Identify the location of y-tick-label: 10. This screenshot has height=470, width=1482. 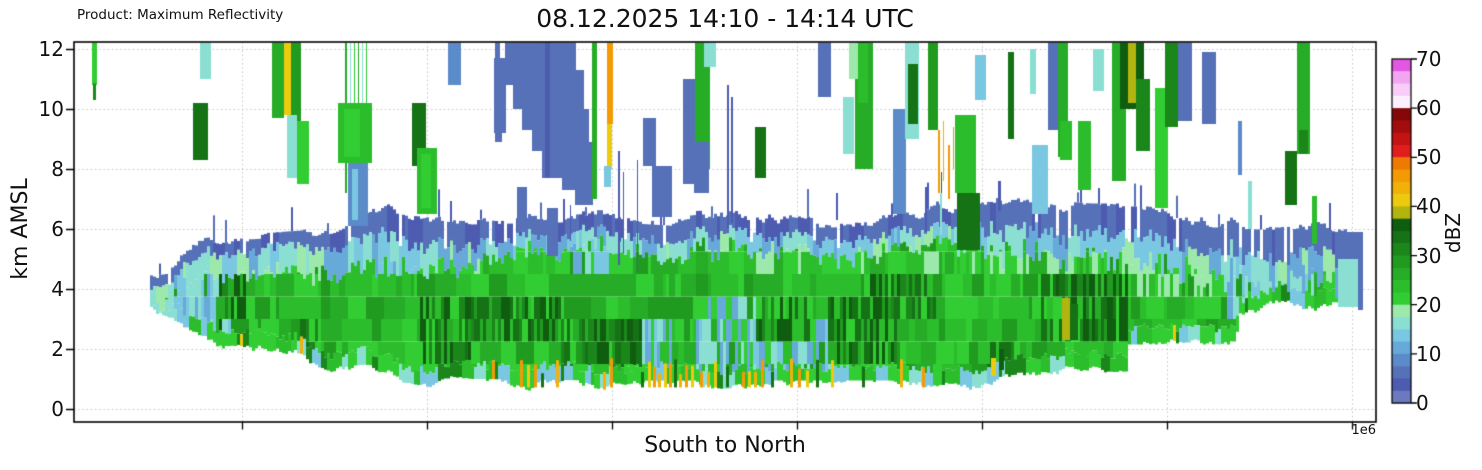
(51, 109).